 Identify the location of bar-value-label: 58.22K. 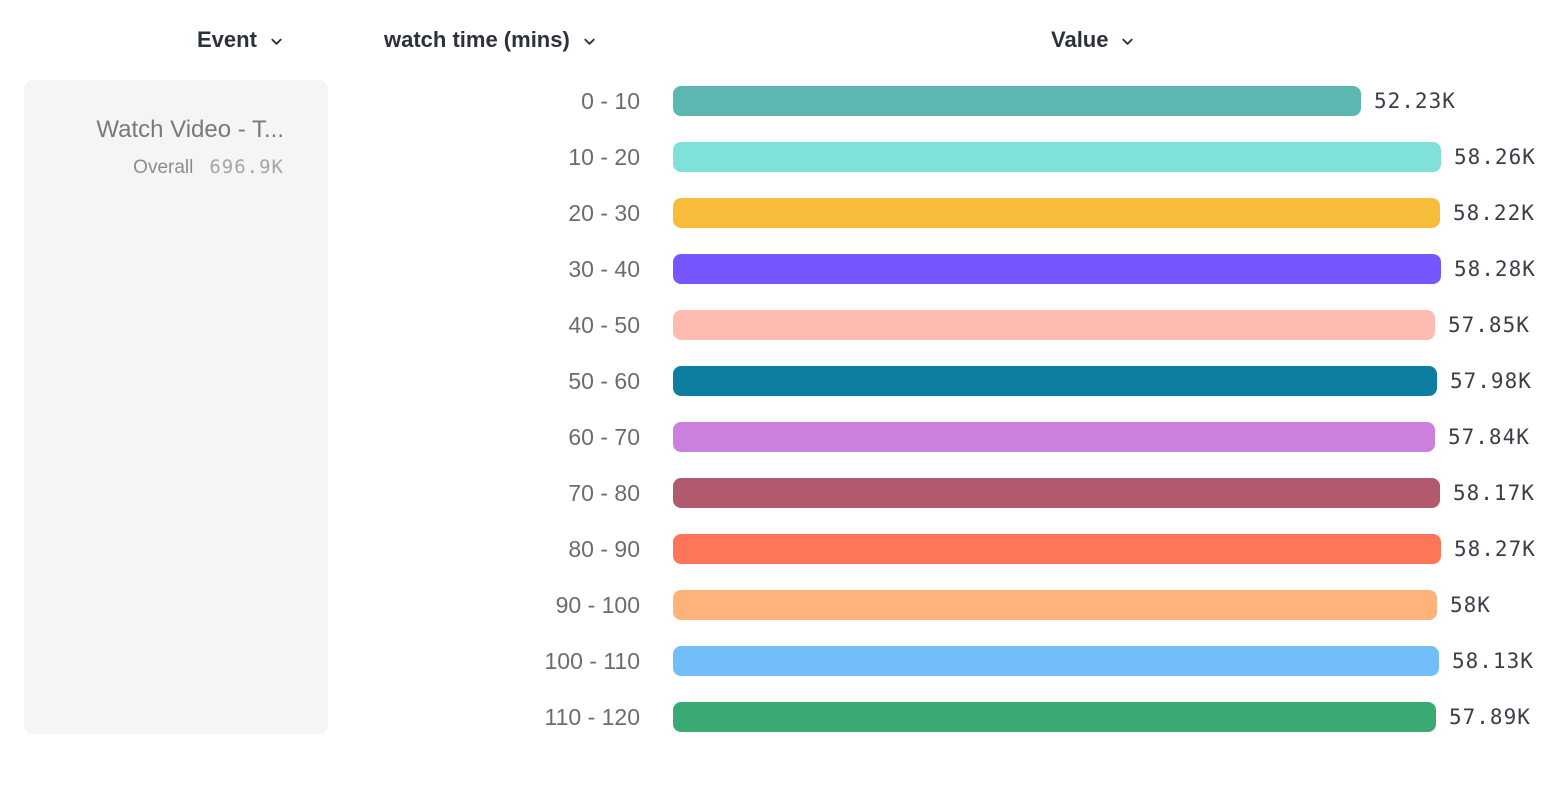
(1494, 213).